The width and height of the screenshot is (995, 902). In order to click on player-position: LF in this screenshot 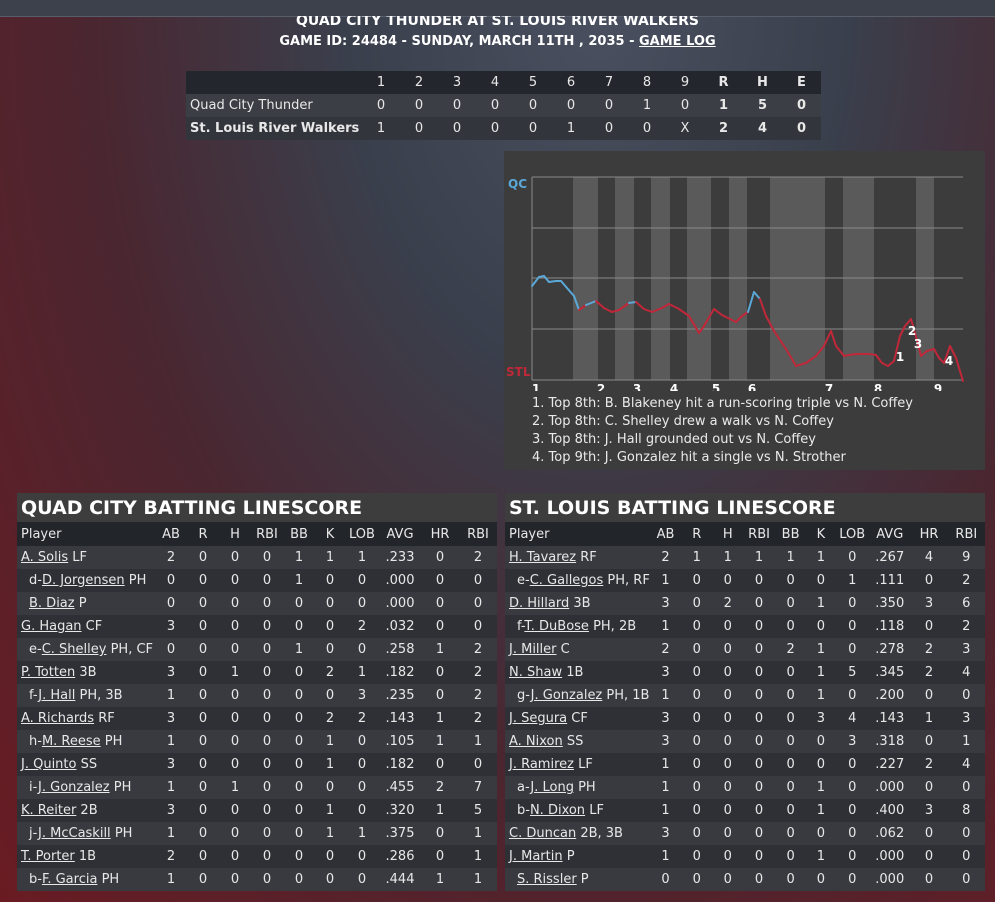, I will do `click(77, 557)`.